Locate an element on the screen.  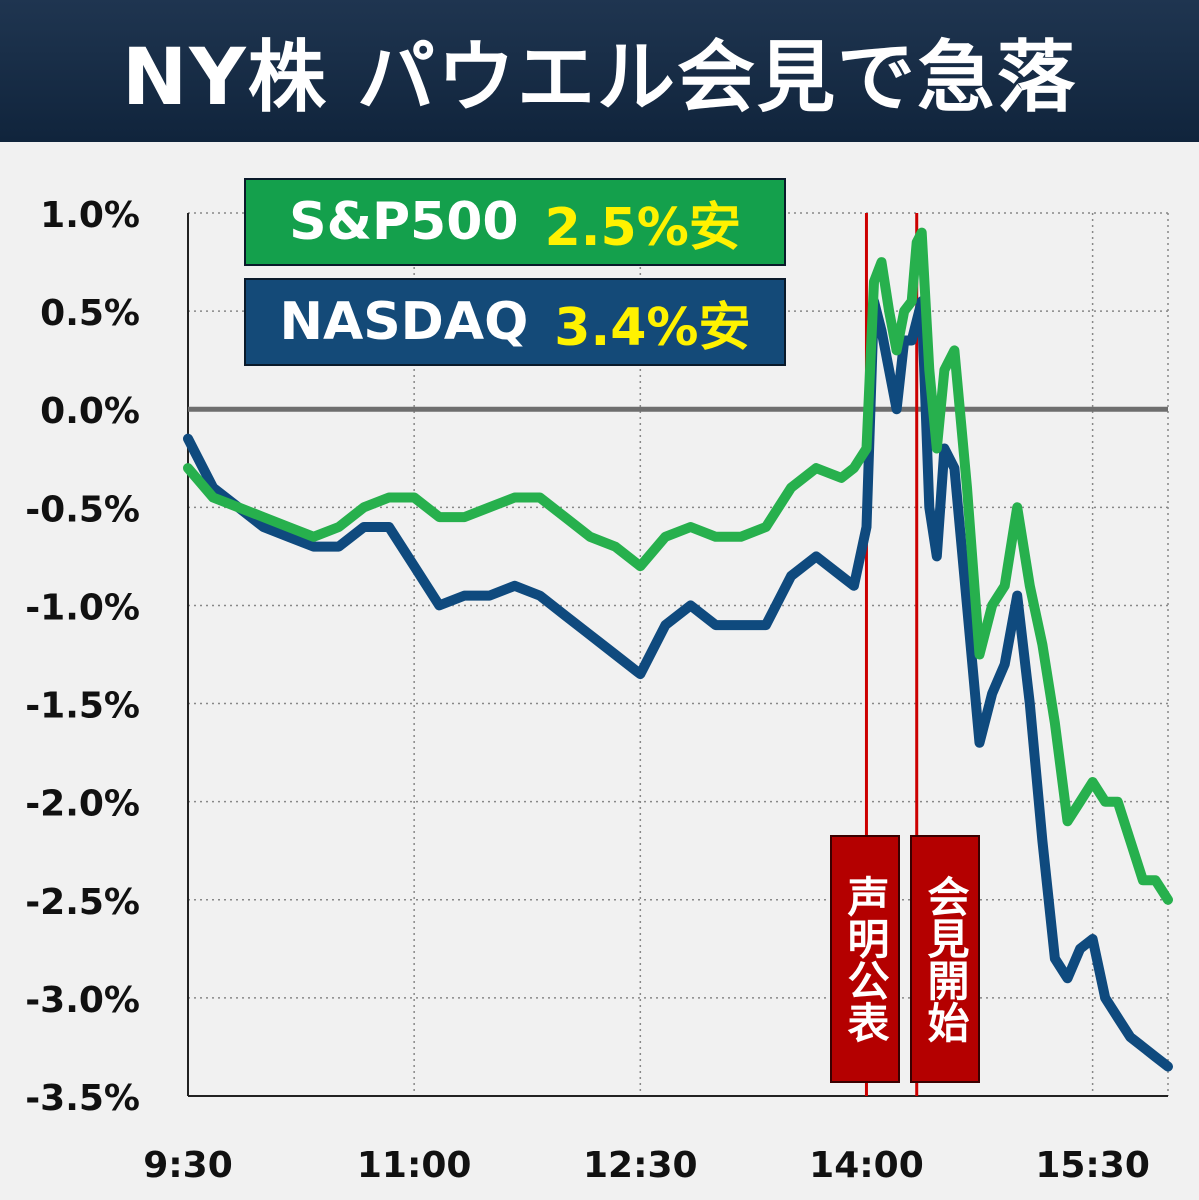
legend-nasdaq-change: 3.4%安 is located at coordinates (652, 327).